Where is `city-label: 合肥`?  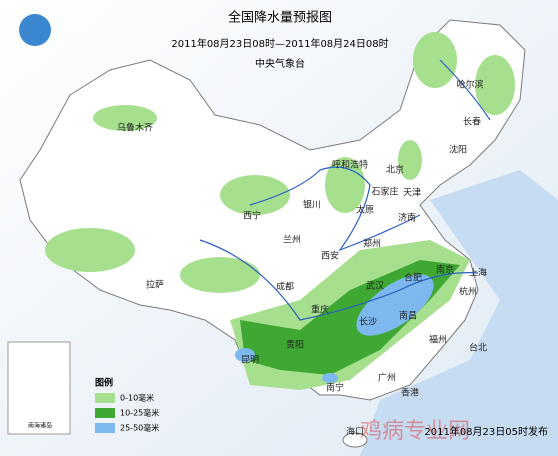 city-label: 合肥 is located at coordinates (413, 278).